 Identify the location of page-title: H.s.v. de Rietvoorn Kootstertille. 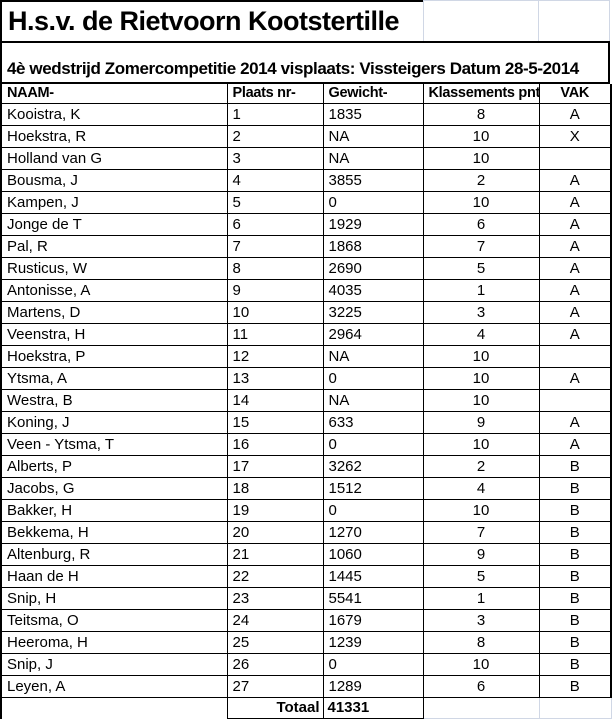
(212, 20).